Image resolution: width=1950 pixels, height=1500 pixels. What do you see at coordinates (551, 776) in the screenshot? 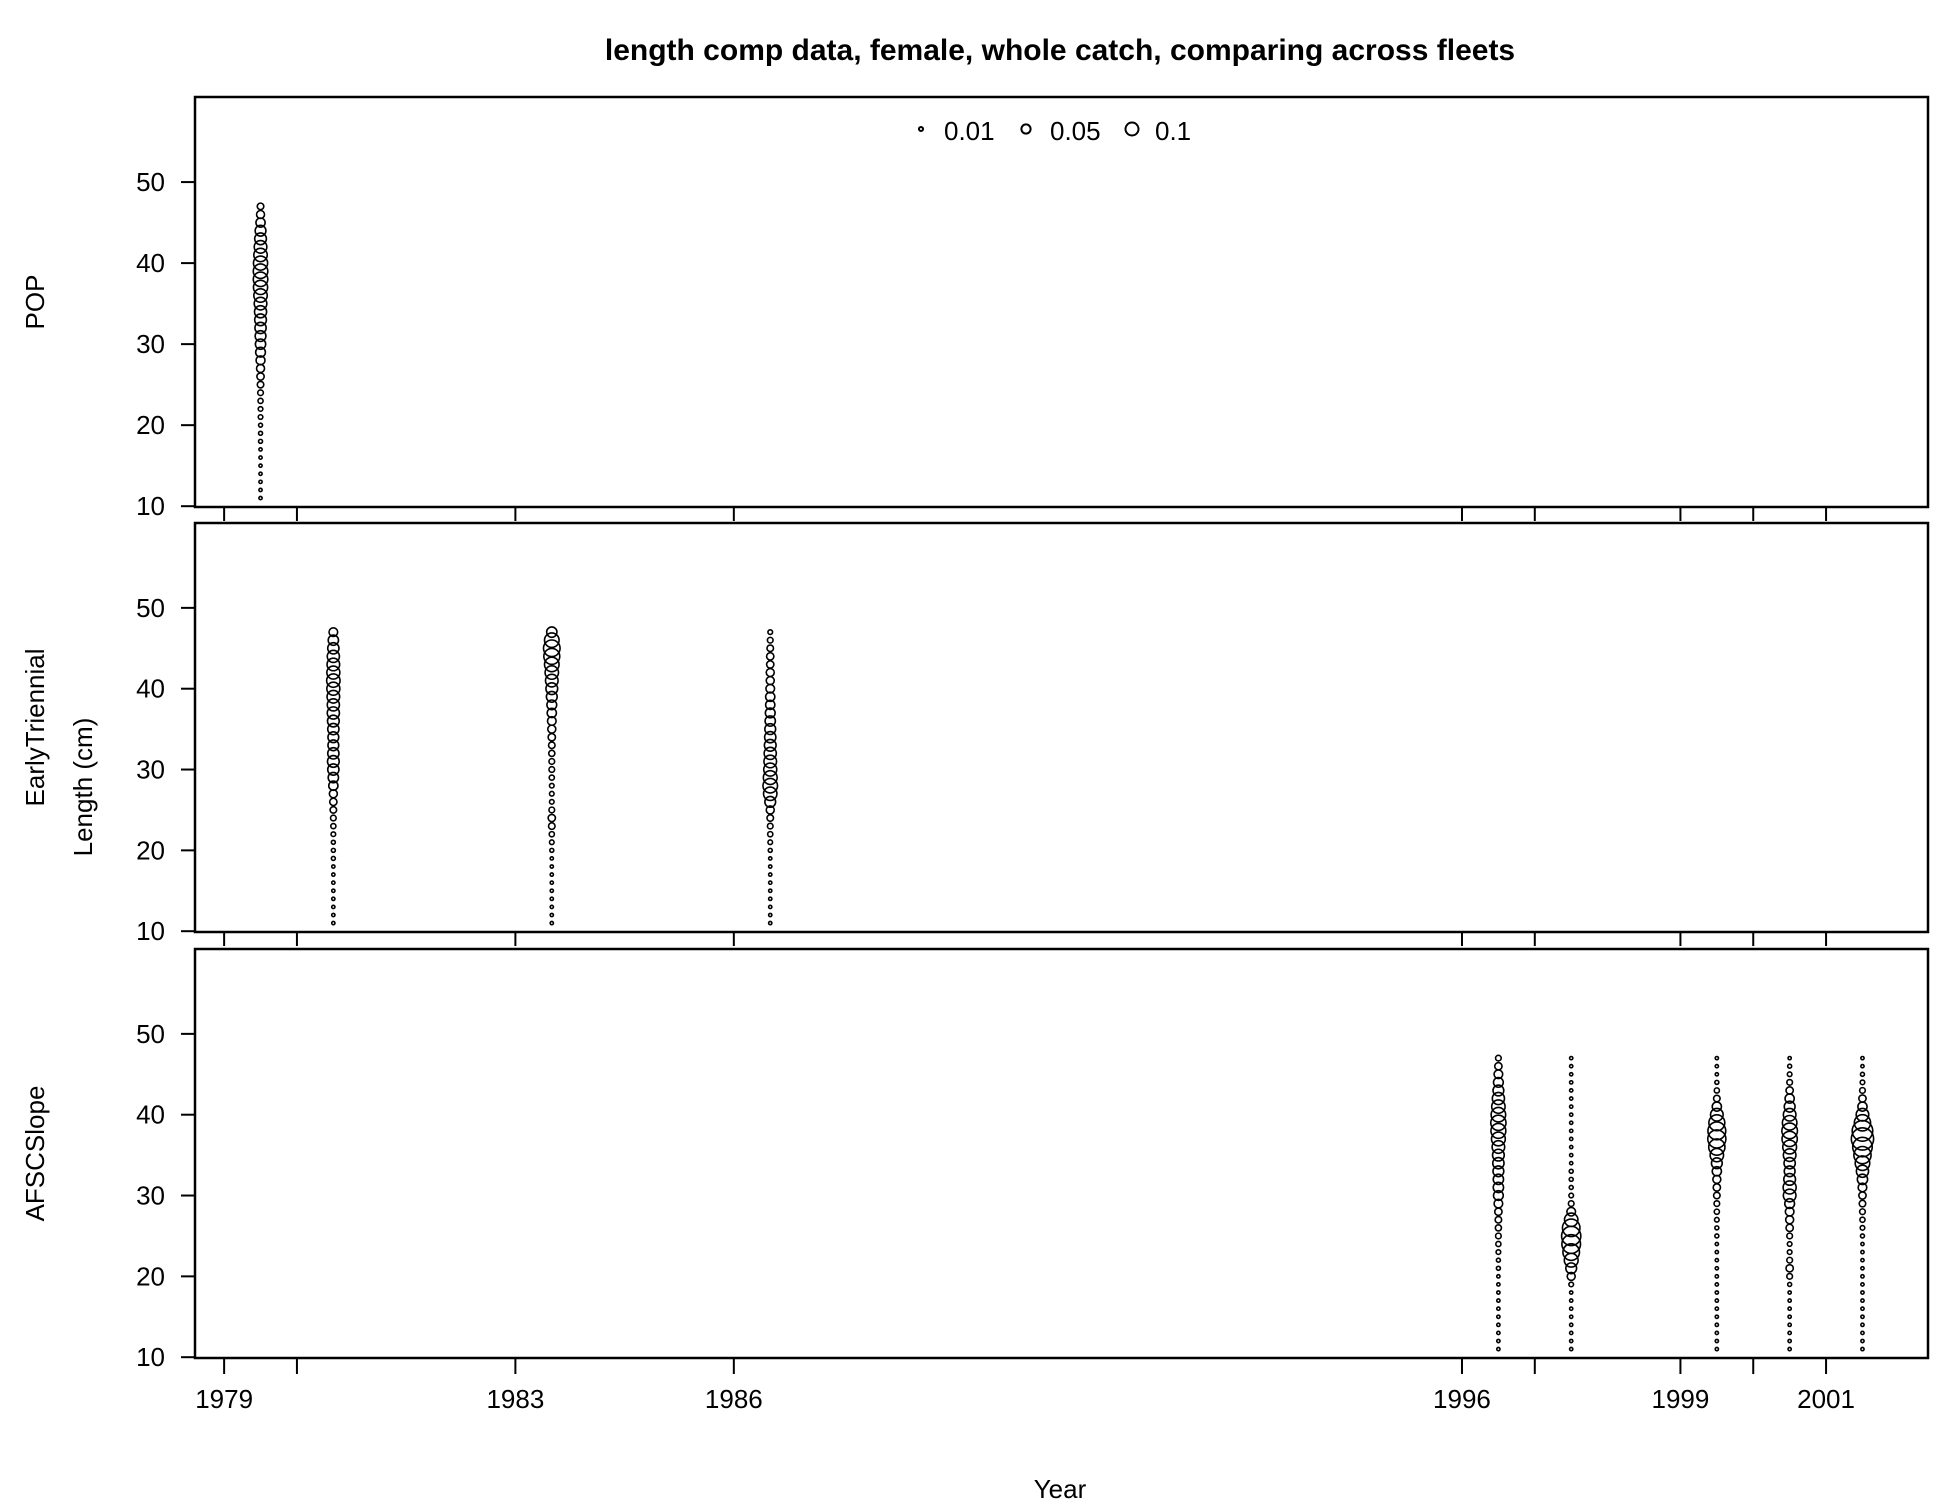
I see `bubble-column-1983.5` at bounding box center [551, 776].